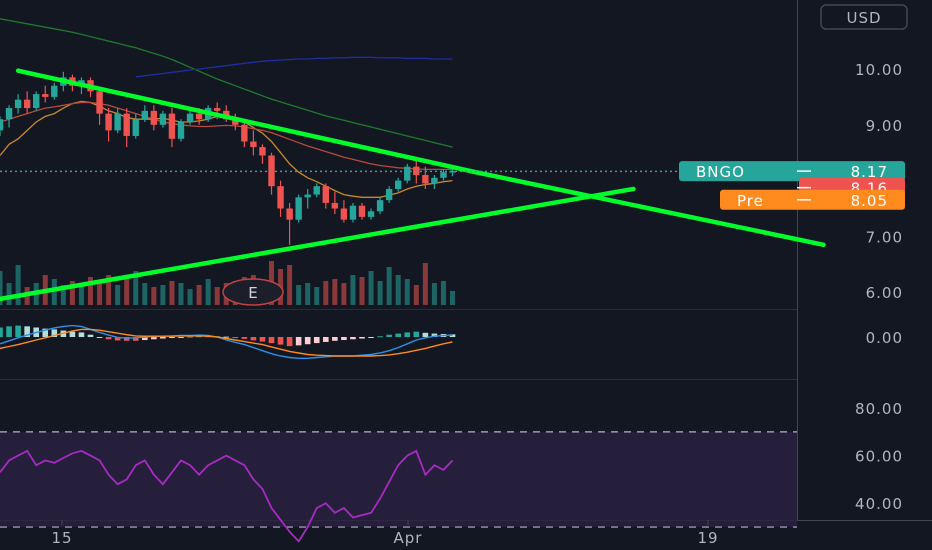 Image resolution: width=932 pixels, height=550 pixels. What do you see at coordinates (812, 199) in the screenshot?
I see `price-tag-background` at bounding box center [812, 199].